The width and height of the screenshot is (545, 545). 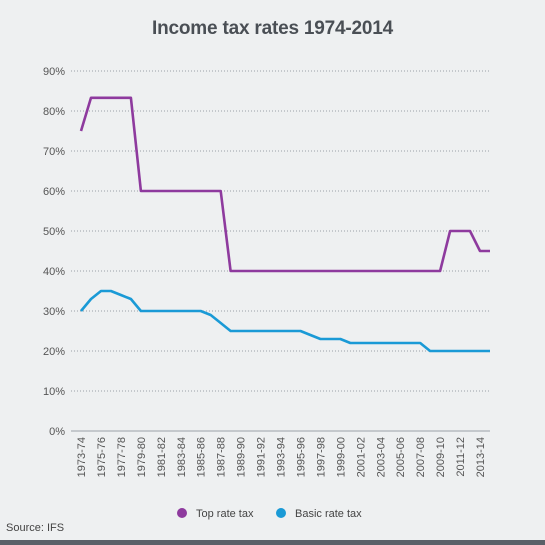 What do you see at coordinates (202, 457) in the screenshot?
I see `x-tick-label: 1985-86` at bounding box center [202, 457].